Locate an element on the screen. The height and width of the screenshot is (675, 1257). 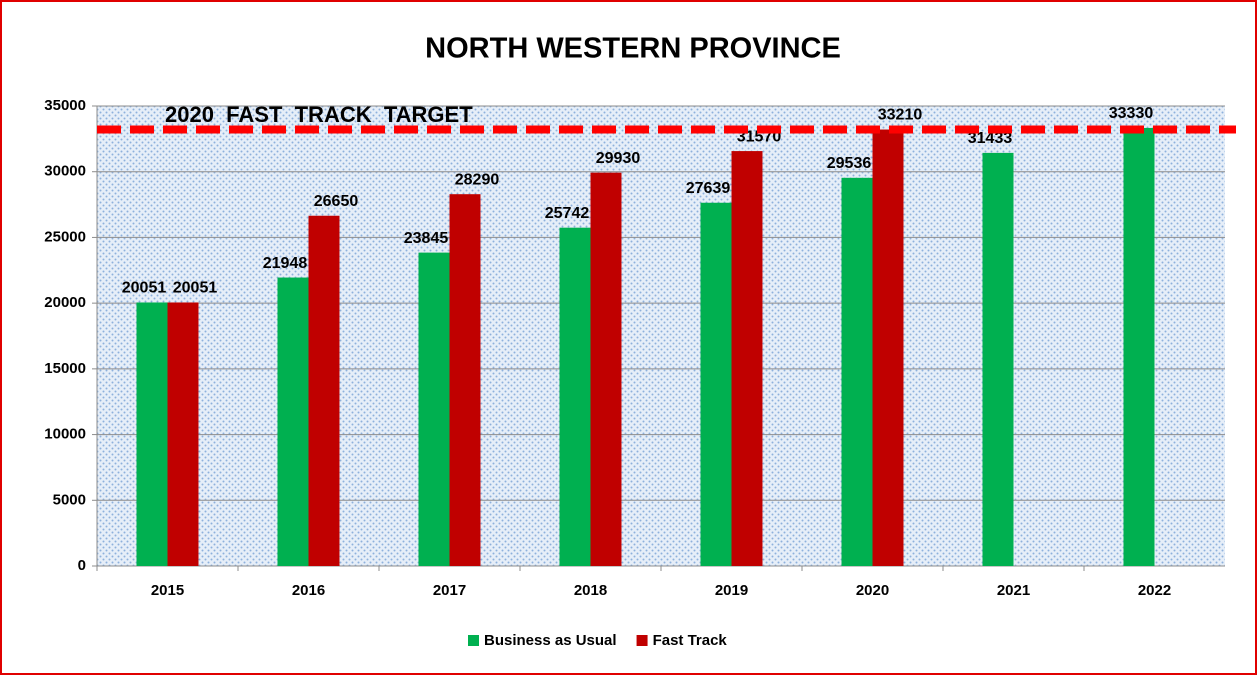
y-tick-label: 20000 is located at coordinates (65, 302).